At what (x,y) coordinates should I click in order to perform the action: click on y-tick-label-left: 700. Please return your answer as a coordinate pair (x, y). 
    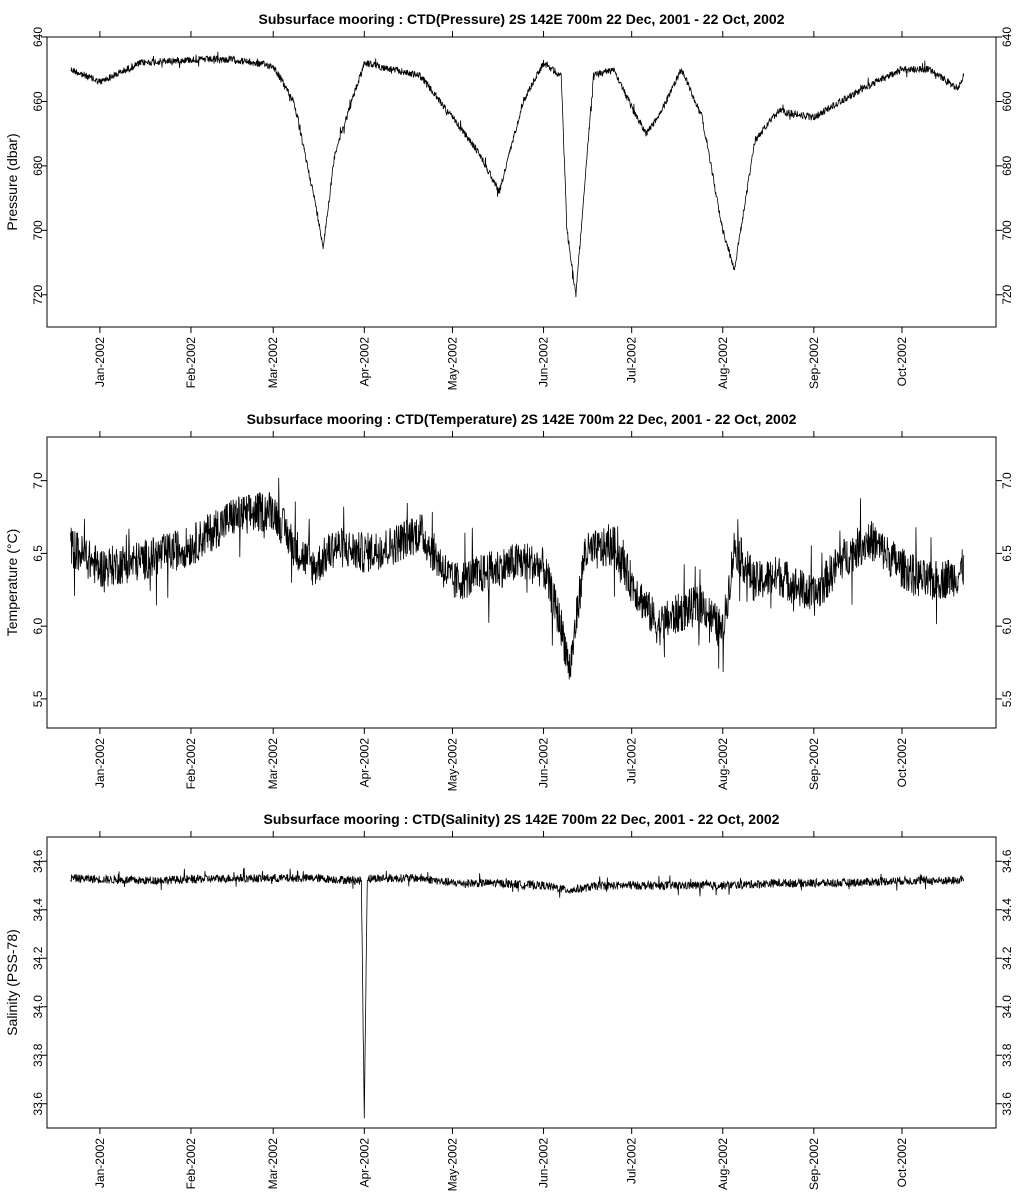
    Looking at the image, I should click on (38, 230).